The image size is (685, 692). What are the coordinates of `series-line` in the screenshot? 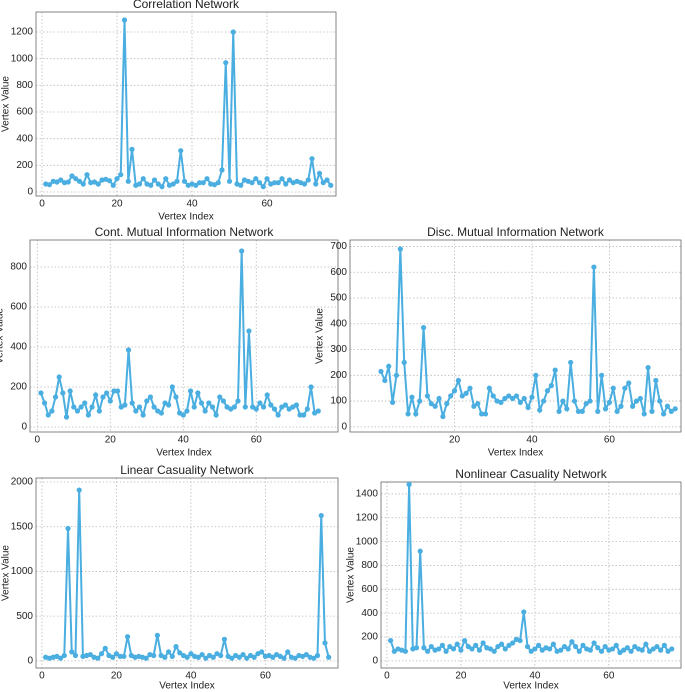 It's located at (187, 575).